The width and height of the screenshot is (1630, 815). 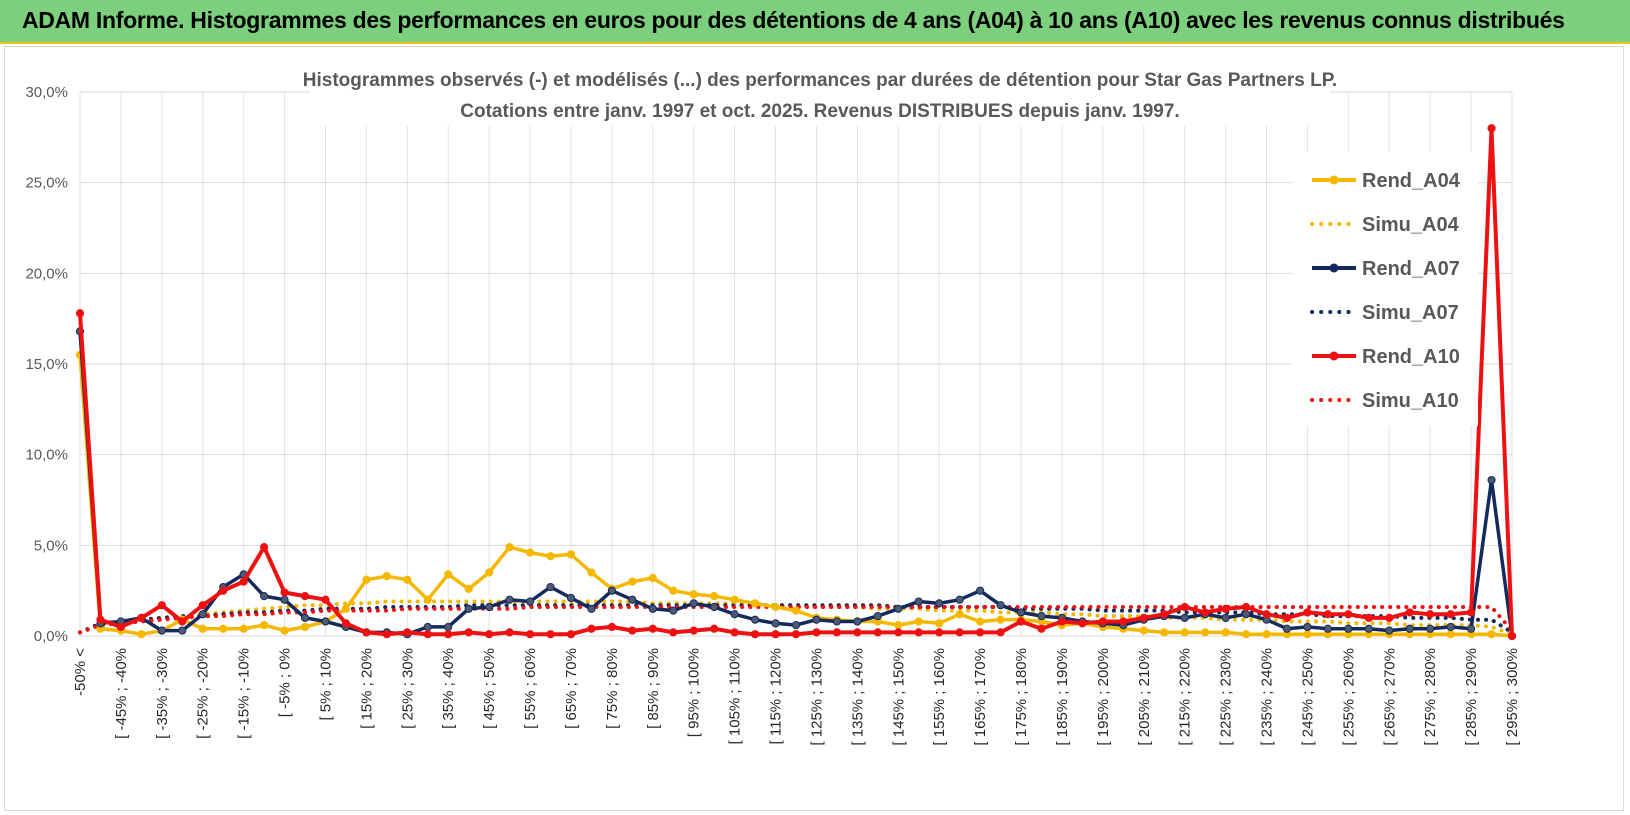 What do you see at coordinates (1334, 180) in the screenshot?
I see `legend-marker-rend_a04` at bounding box center [1334, 180].